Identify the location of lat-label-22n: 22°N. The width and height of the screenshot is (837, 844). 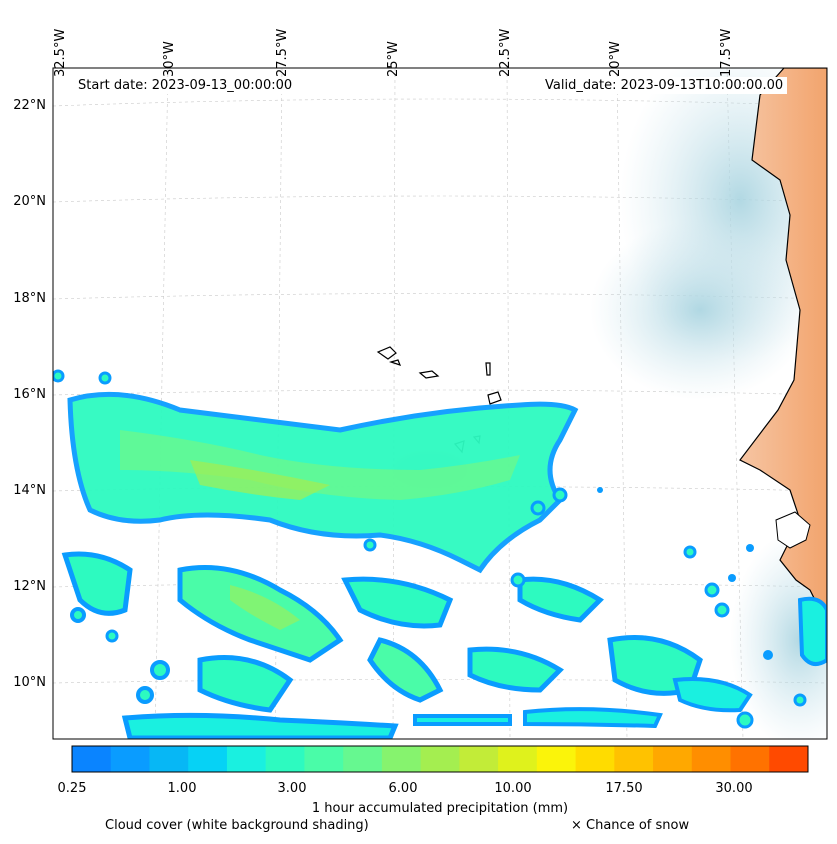
(29, 105).